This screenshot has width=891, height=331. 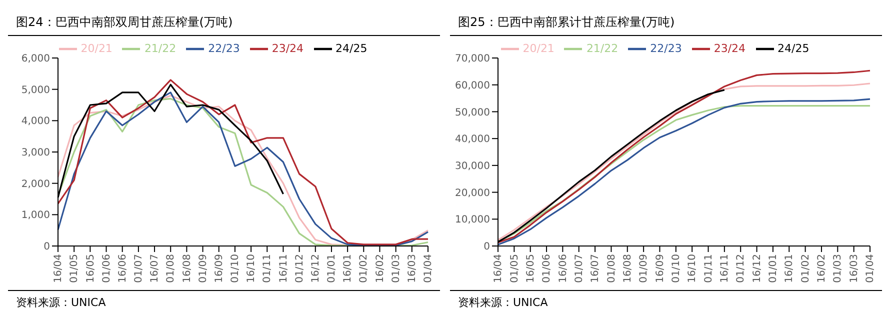 What do you see at coordinates (472, 59) in the screenshot?
I see `y-tick-label: 70,000` at bounding box center [472, 59].